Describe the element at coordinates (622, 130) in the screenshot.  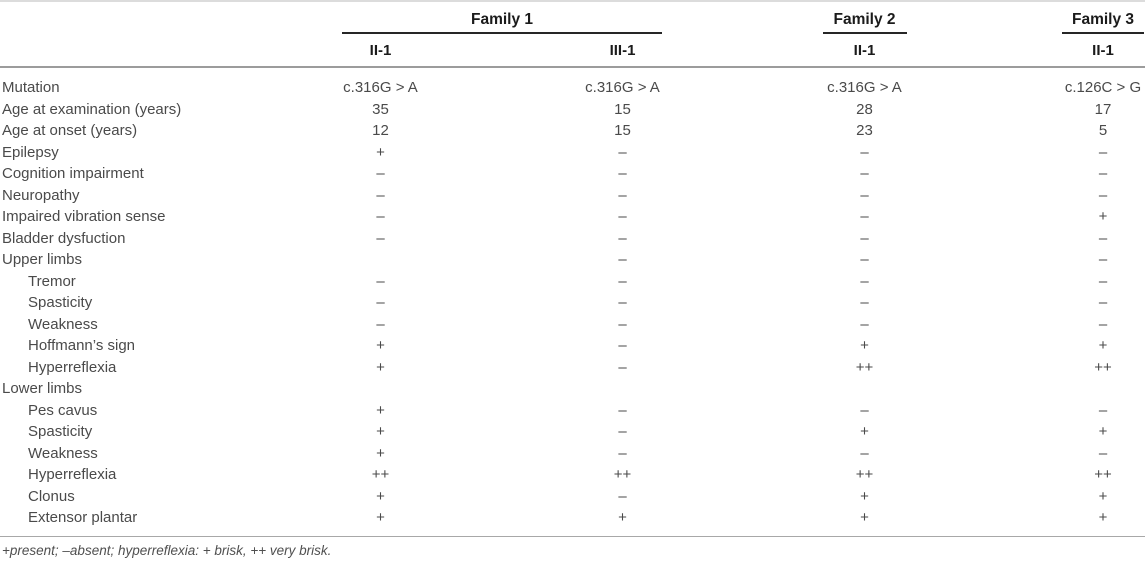
I see `value-cell: 15` at that location.